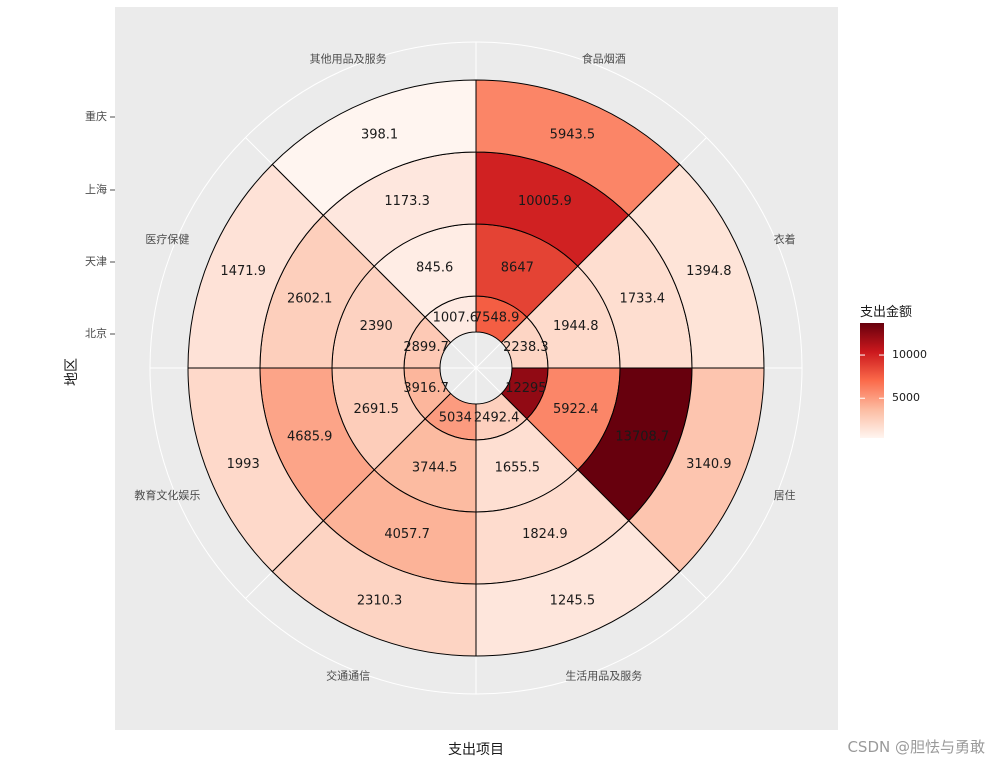 The width and height of the screenshot is (1000, 765). What do you see at coordinates (517, 268) in the screenshot?
I see `value-label: 8647` at bounding box center [517, 268].